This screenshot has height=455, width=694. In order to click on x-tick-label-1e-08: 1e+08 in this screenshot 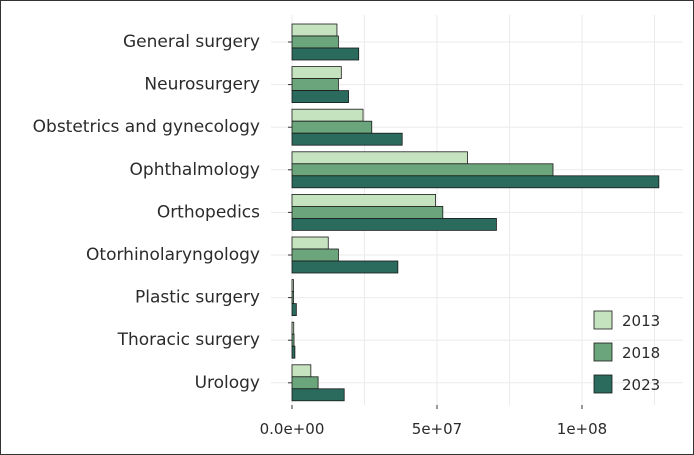, I will do `click(582, 429)`.